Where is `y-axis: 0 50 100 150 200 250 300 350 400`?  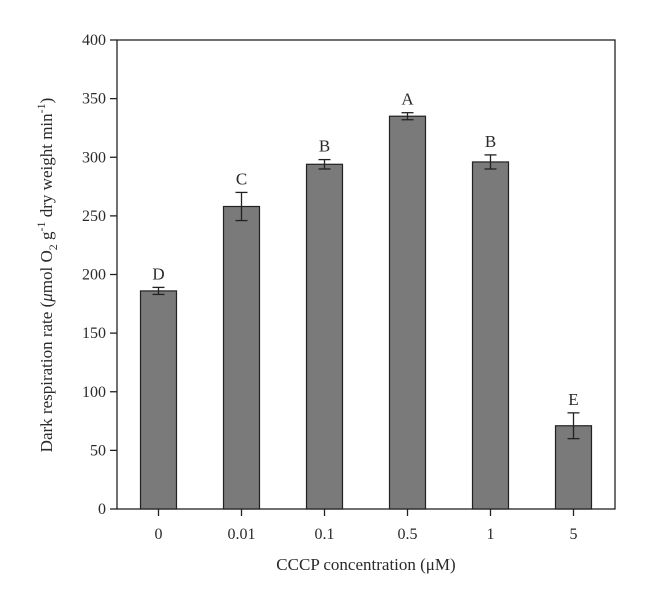
y-axis: 0 50 100 150 200 250 300 350 400 is located at coordinates (99, 275).